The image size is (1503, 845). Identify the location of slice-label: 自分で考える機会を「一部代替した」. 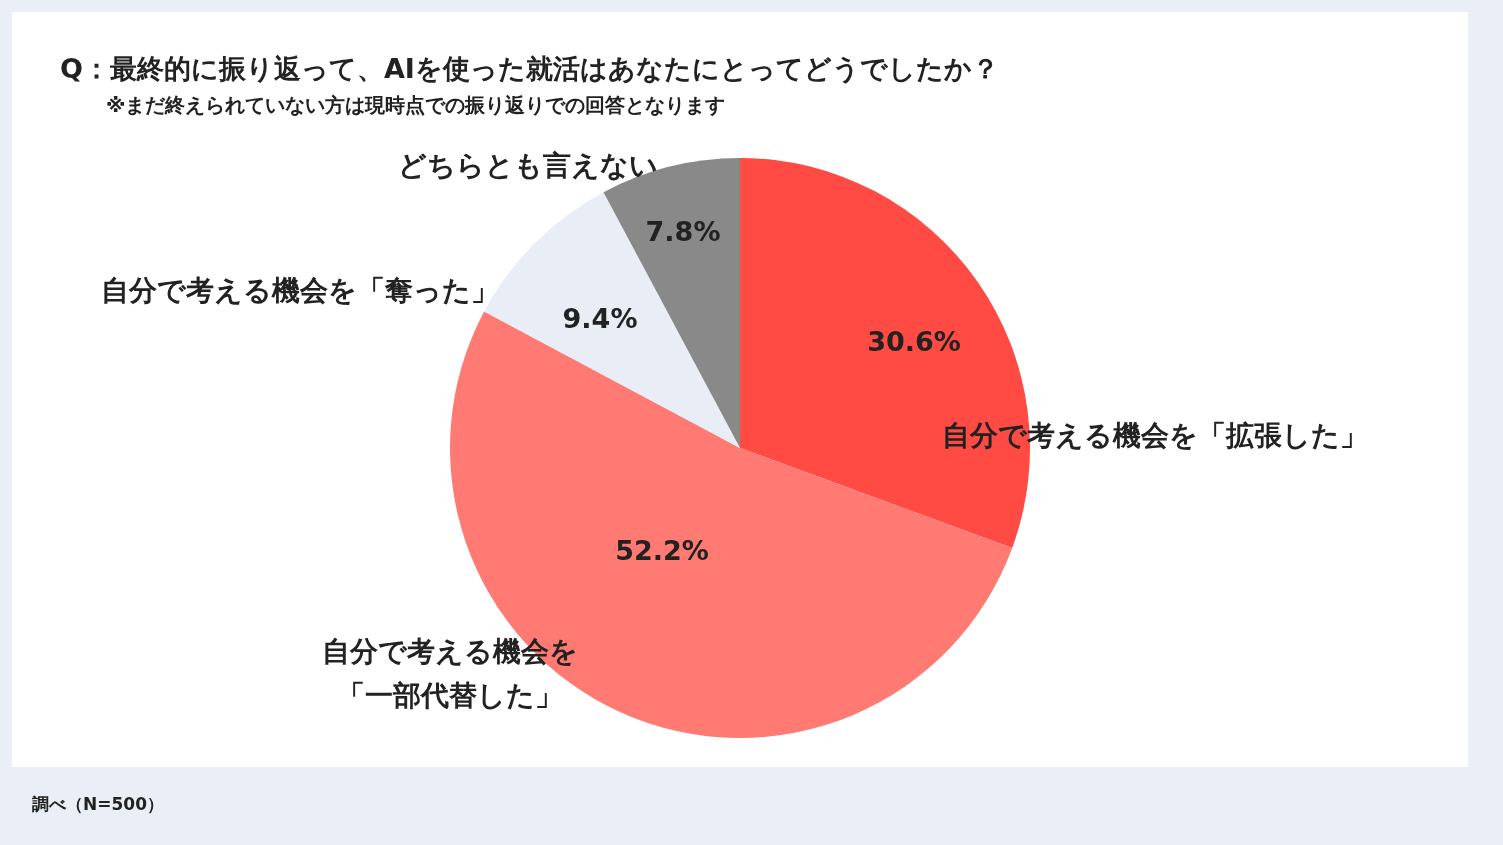
(450, 673).